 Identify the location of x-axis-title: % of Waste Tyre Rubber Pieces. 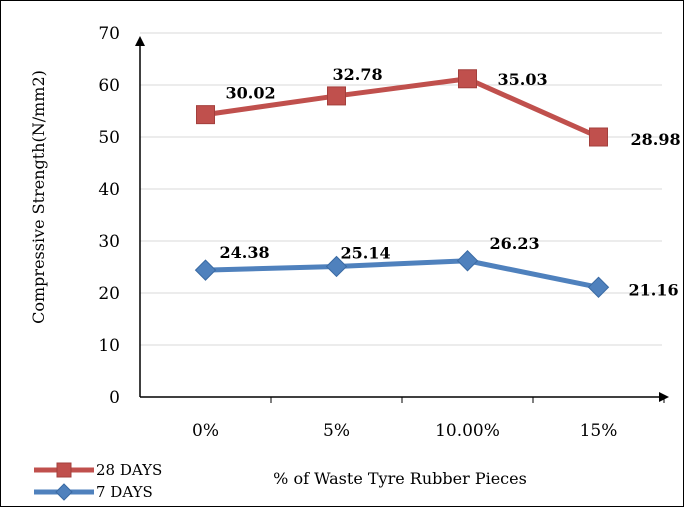
(400, 478).